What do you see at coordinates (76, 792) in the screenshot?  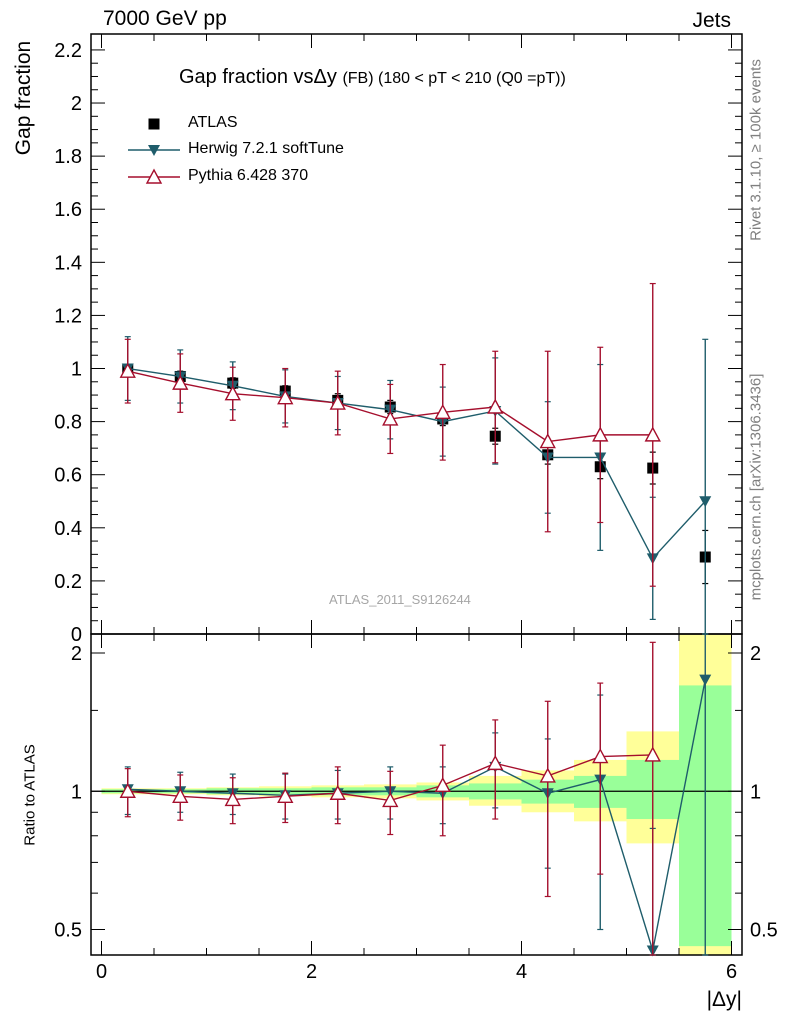 I see `y-tick-label-ratio-left: 1` at bounding box center [76, 792].